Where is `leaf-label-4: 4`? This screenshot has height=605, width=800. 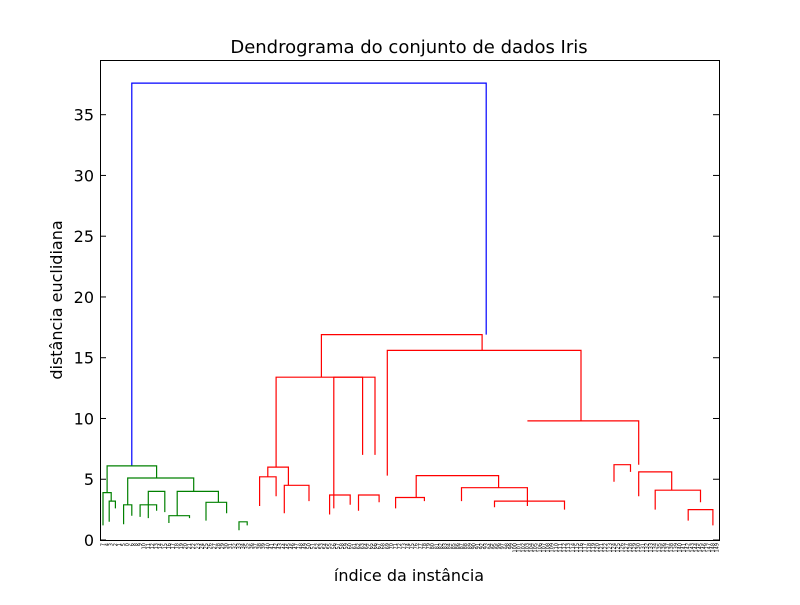
leaf-label-4: 4 is located at coordinates (108, 544).